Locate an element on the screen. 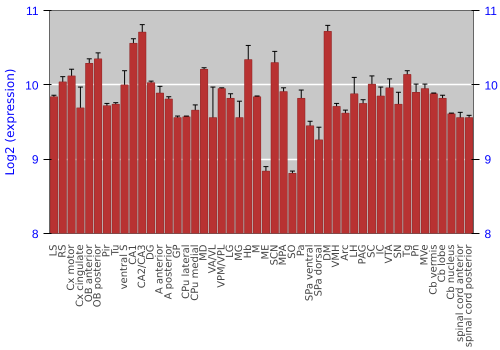 This screenshot has height=350, width=500. y2-tick-label: 9 is located at coordinates (488, 159).